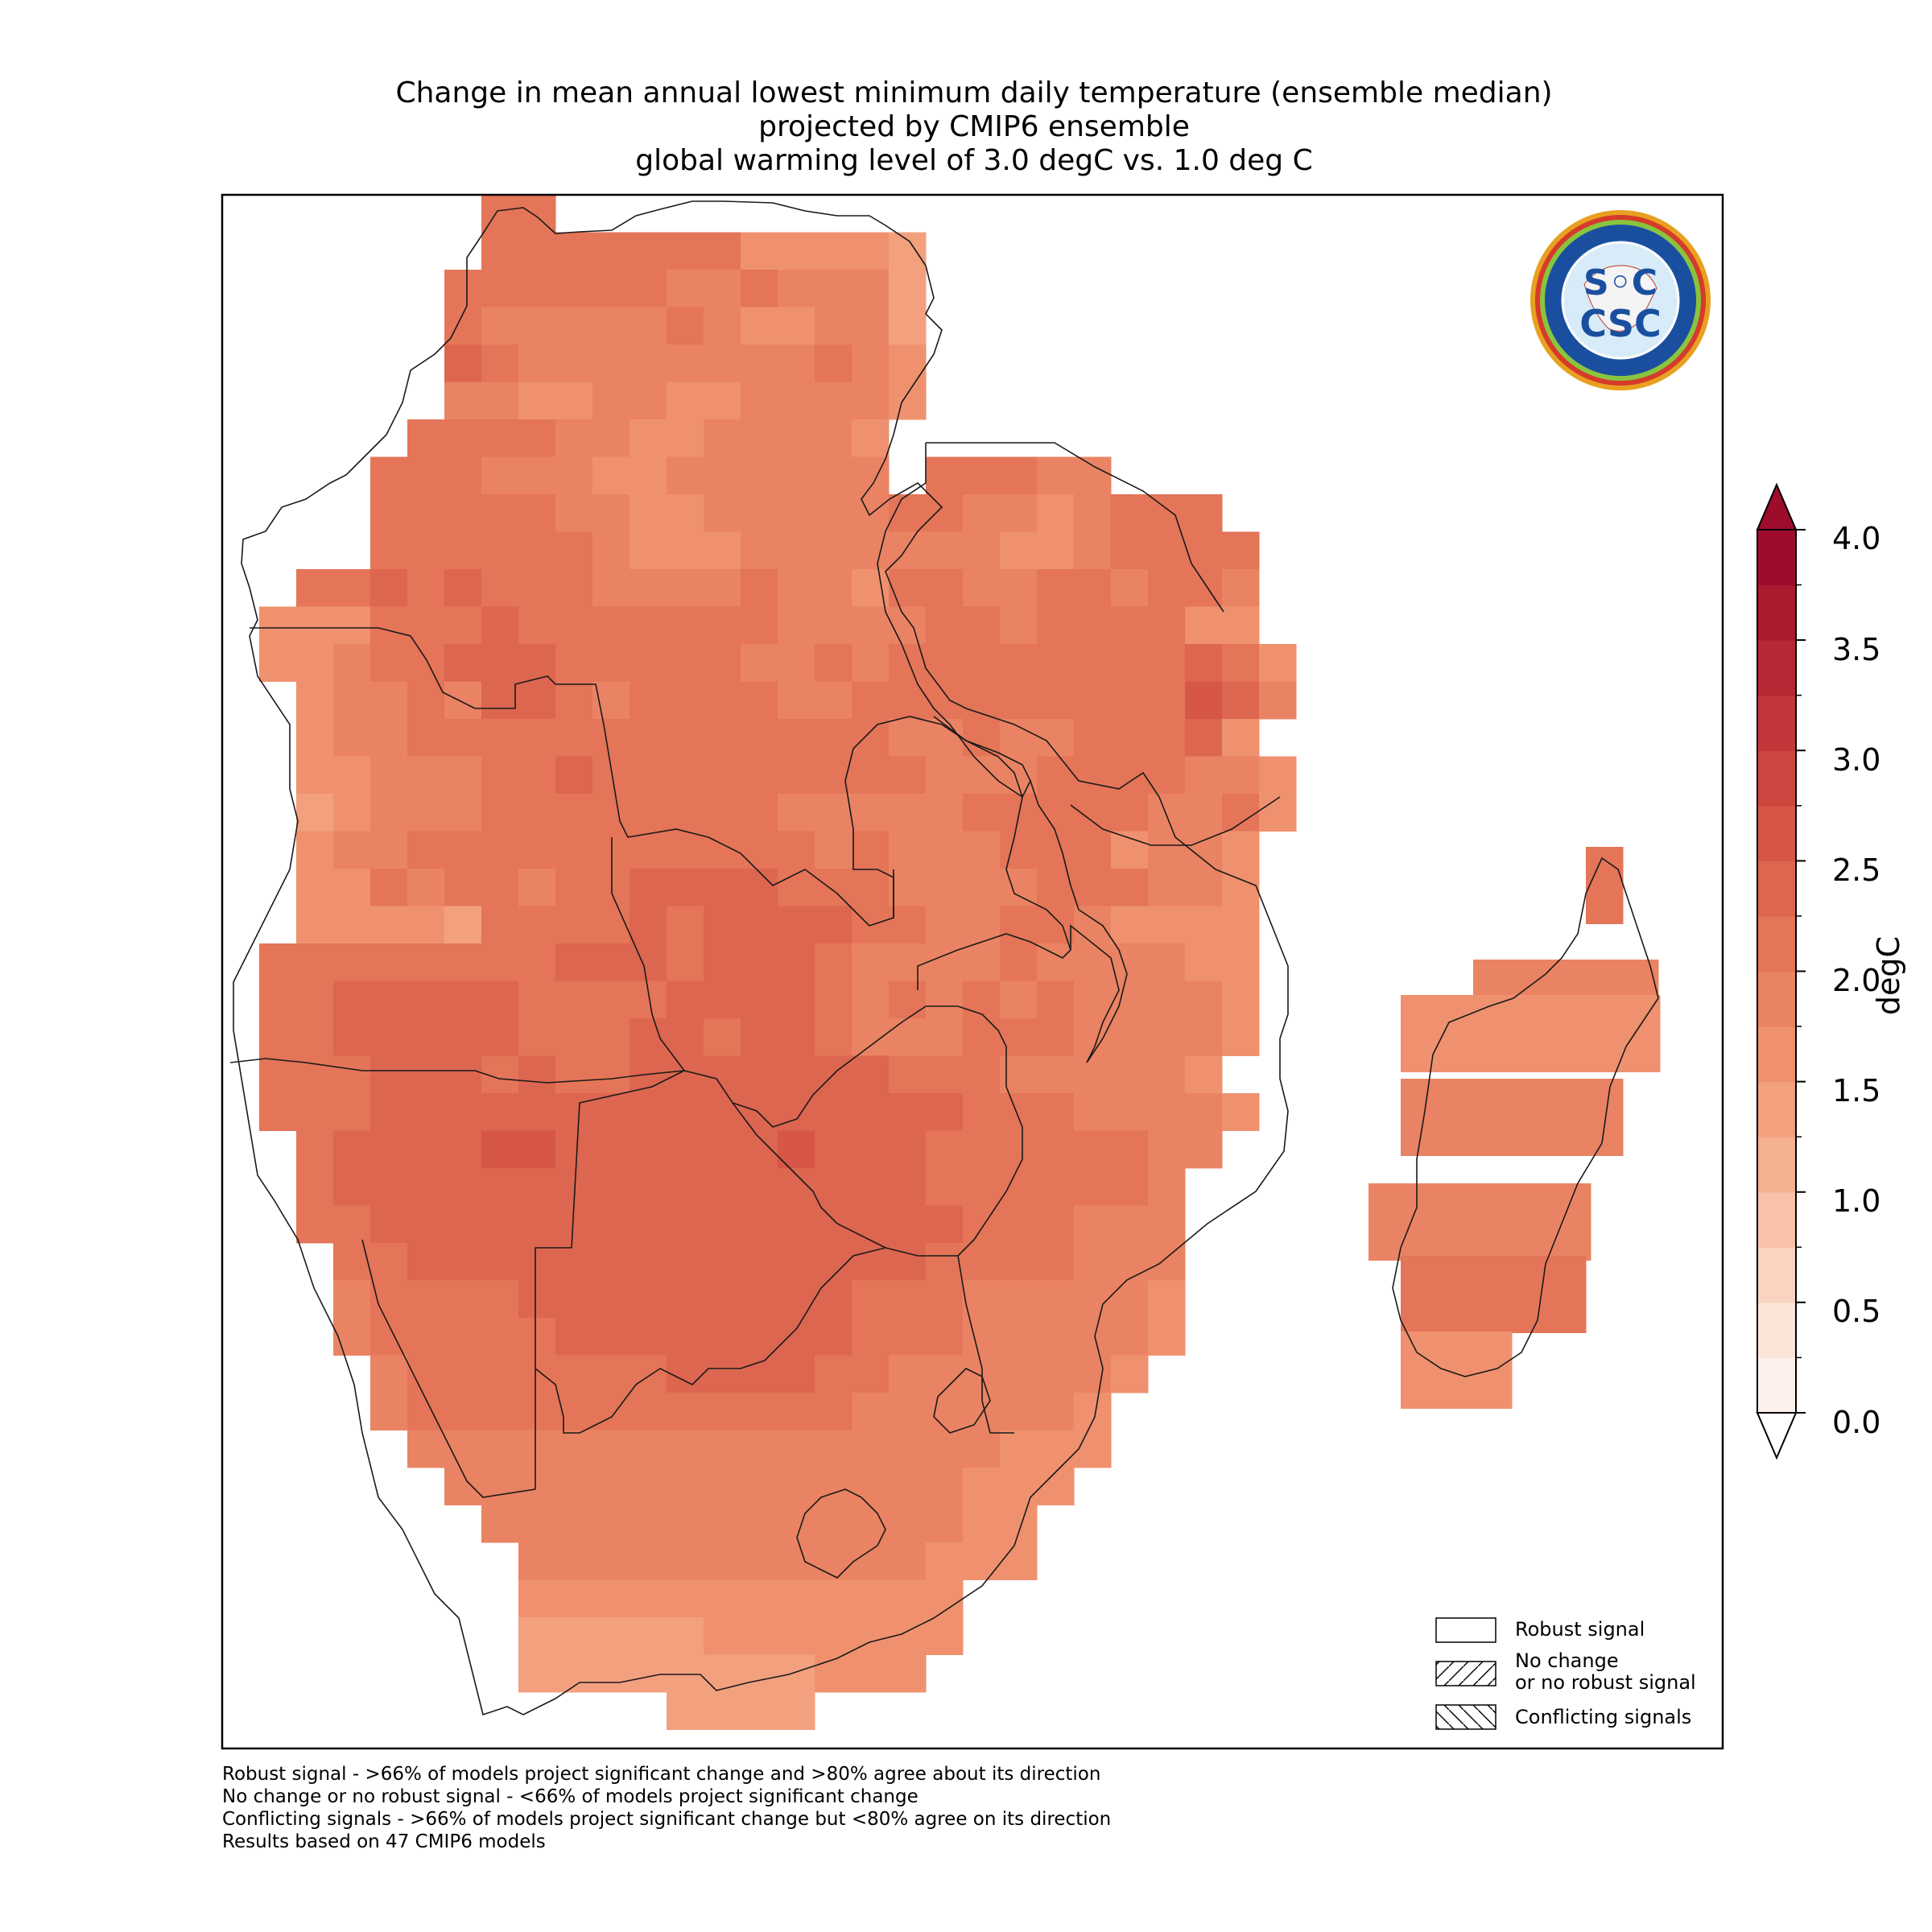 The height and width of the screenshot is (1932, 1932). I want to click on legend-swatch-no-change, so click(1465, 1673).